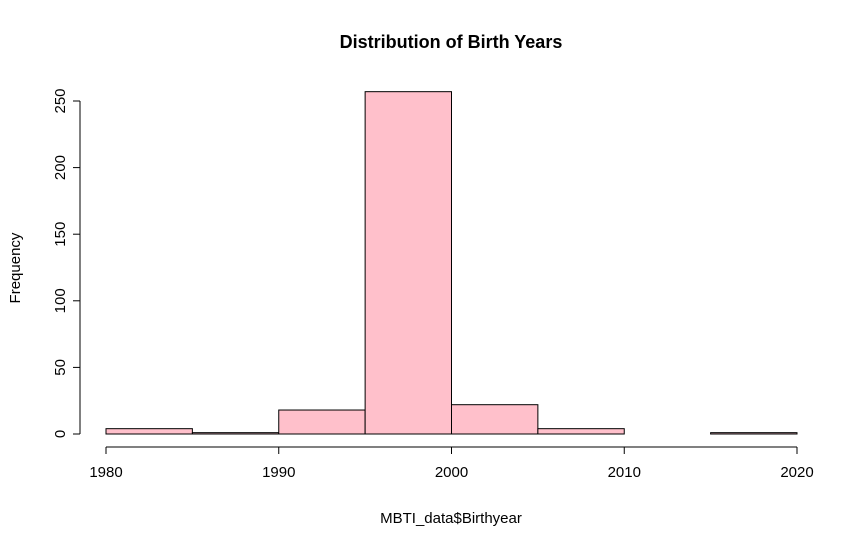 This screenshot has height=546, width=865. What do you see at coordinates (451, 518) in the screenshot?
I see `x-axis-label: MBTI_data$Birthyear` at bounding box center [451, 518].